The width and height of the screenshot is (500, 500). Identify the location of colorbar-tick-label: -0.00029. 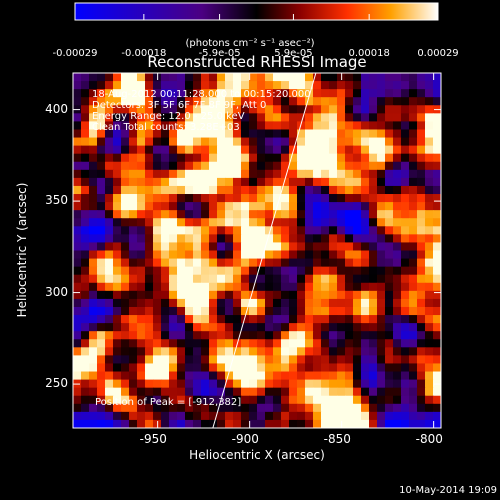
(75, 53).